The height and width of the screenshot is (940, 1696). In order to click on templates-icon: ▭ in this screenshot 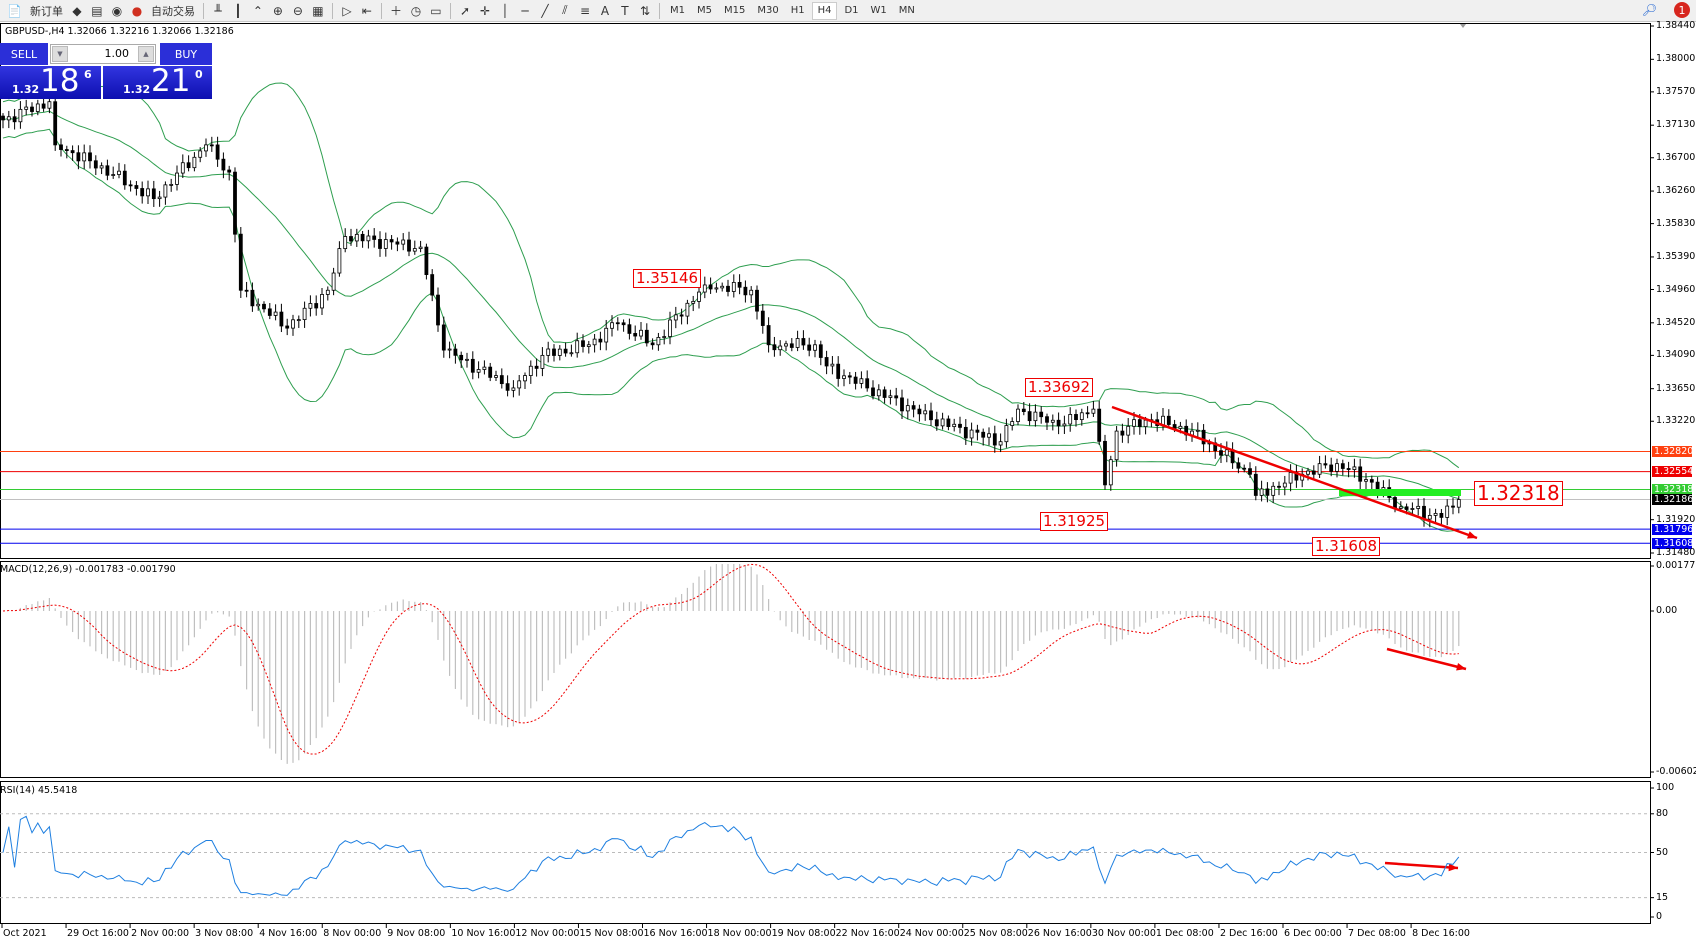, I will do `click(436, 10)`.